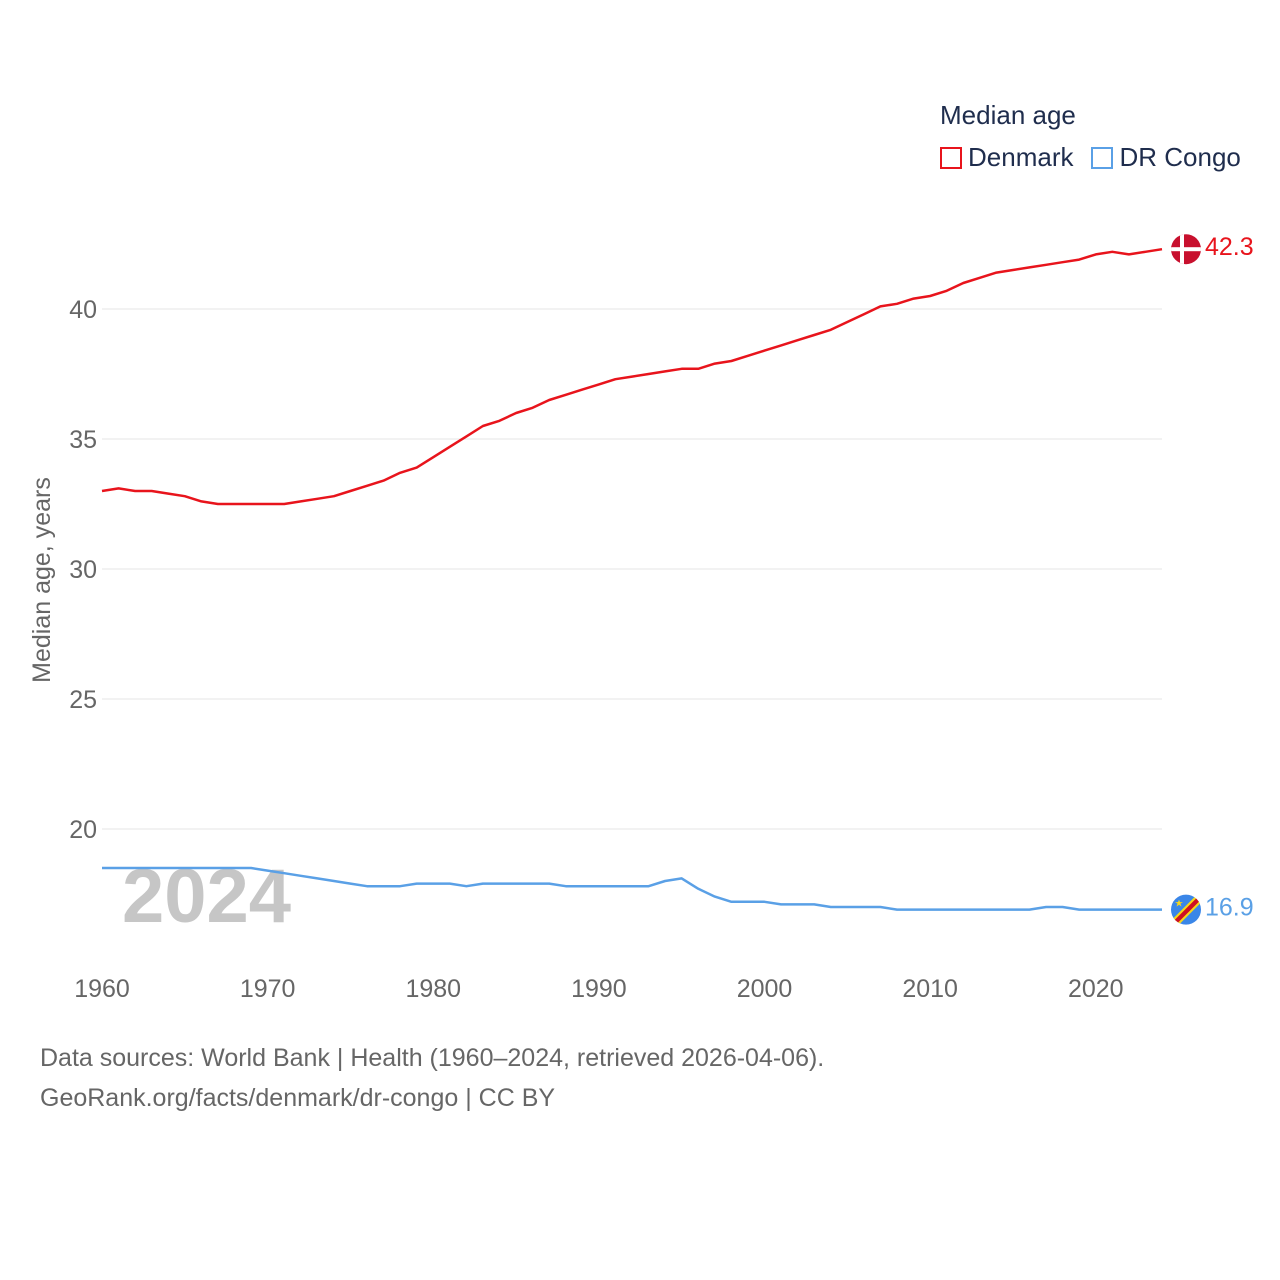 The height and width of the screenshot is (1280, 1280). What do you see at coordinates (83, 310) in the screenshot?
I see `y-tick-label: 40` at bounding box center [83, 310].